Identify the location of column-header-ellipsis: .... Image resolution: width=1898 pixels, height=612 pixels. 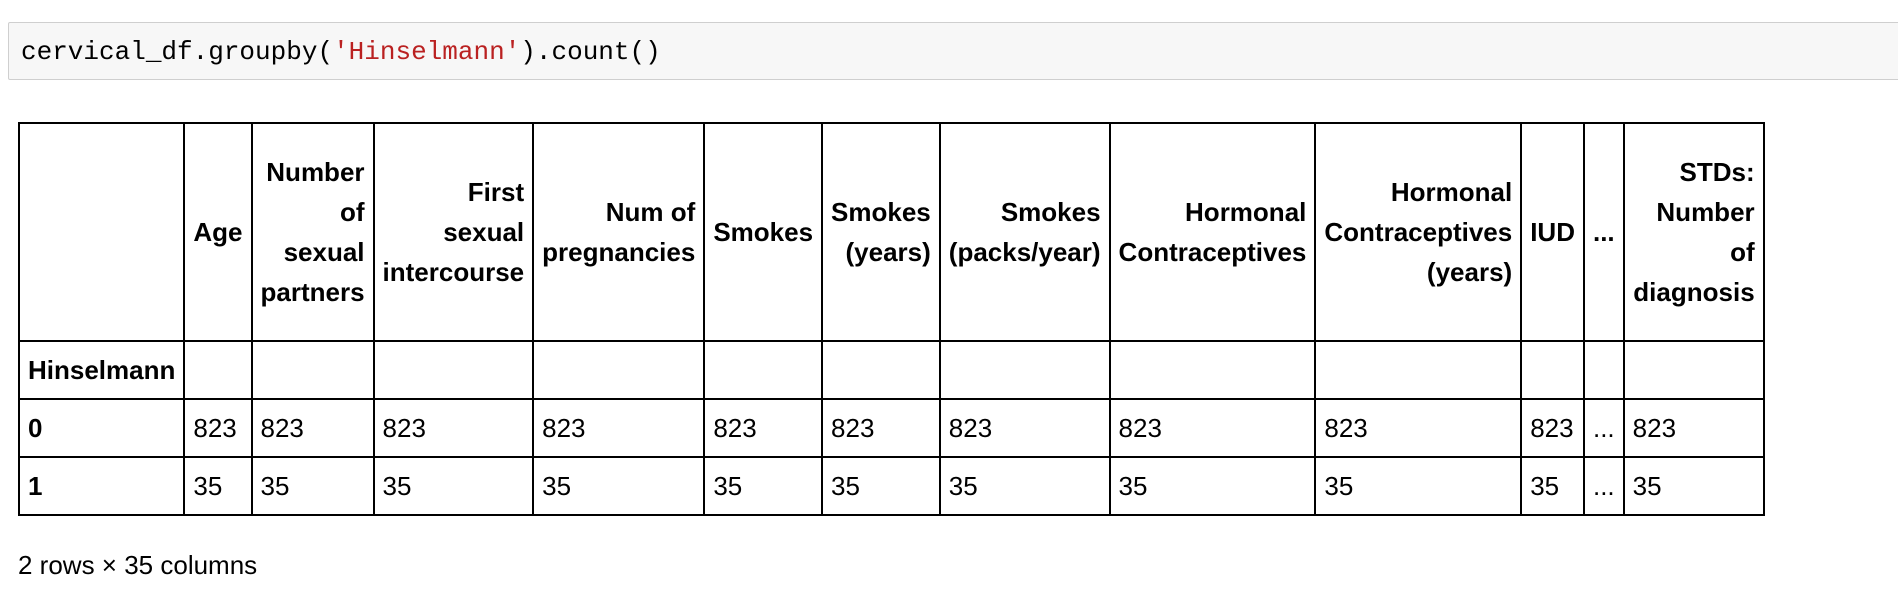
(1603, 232).